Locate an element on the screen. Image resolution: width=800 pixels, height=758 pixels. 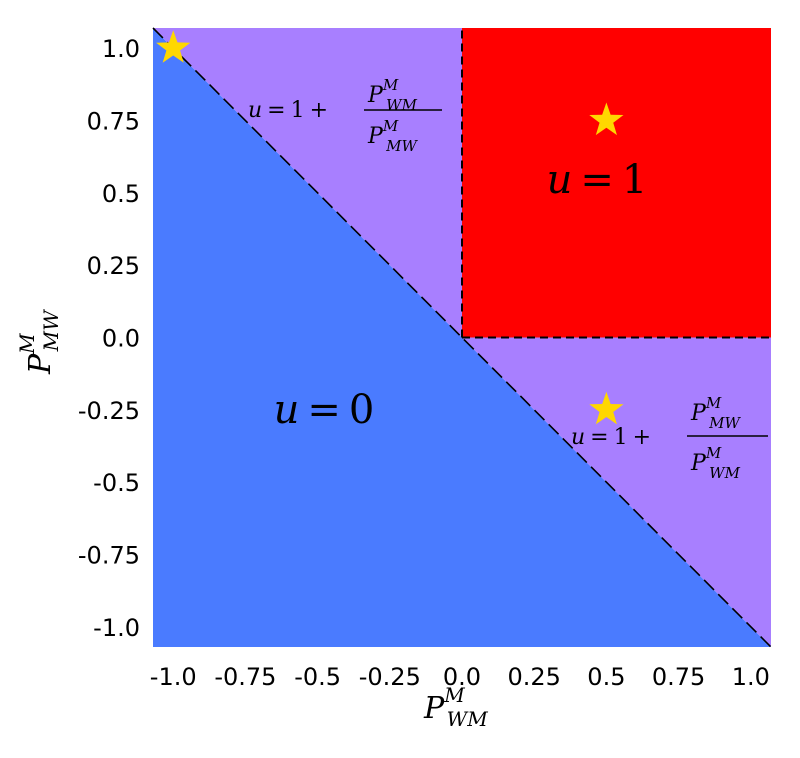
x-tick-label: 0.0 is located at coordinates (462, 677).